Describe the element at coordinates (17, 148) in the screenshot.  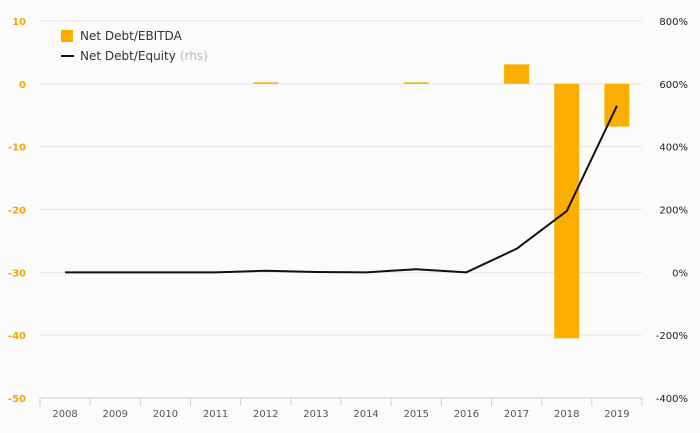
I see `y-left-tick-label: -10` at that location.